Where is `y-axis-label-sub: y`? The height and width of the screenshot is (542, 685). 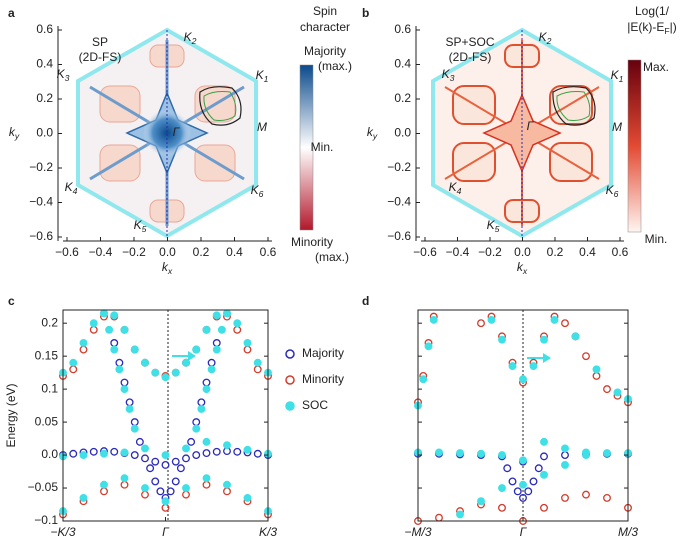 y-axis-label-sub: y is located at coordinates (17, 136).